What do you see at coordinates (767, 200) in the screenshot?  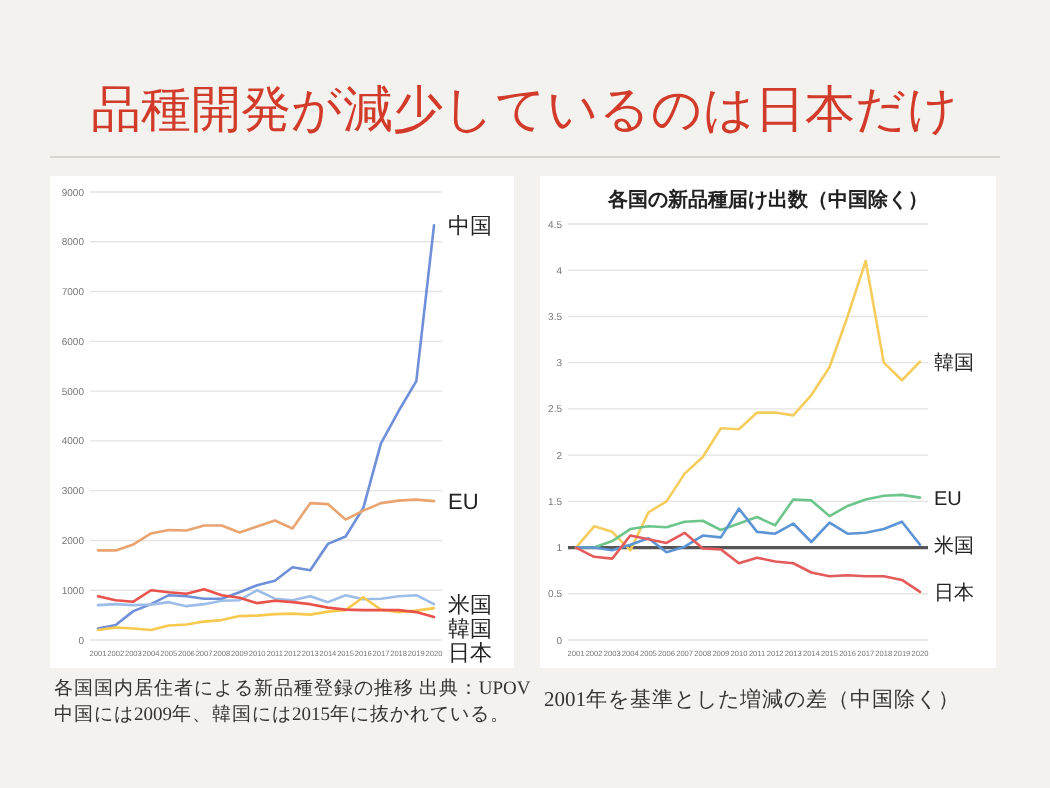 I see `chart-title: 各国の新品種届け出数（中国除く）` at bounding box center [767, 200].